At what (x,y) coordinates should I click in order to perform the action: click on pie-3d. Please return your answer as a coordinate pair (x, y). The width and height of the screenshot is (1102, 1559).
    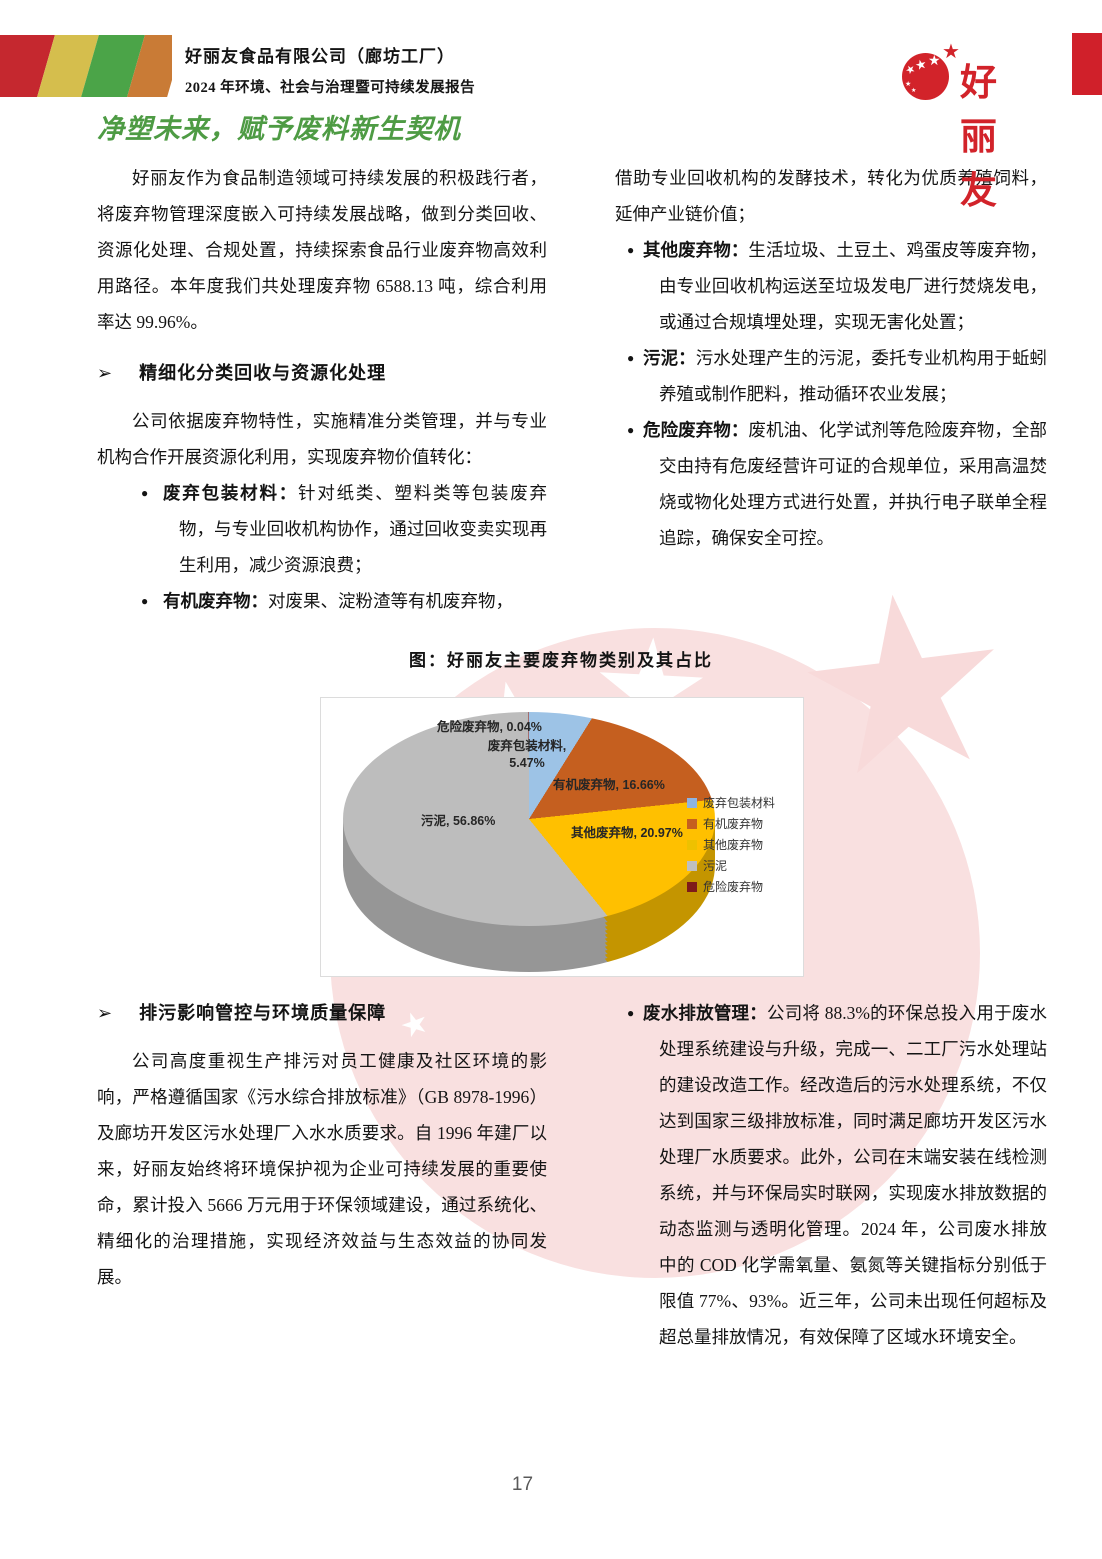
    Looking at the image, I should click on (529, 842).